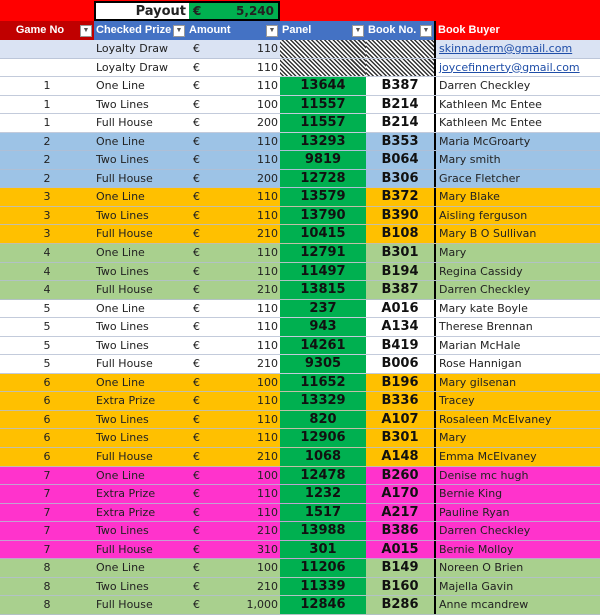 This screenshot has width=600, height=615. Describe the element at coordinates (323, 605) in the screenshot. I see `panel-cell: 12846` at that location.